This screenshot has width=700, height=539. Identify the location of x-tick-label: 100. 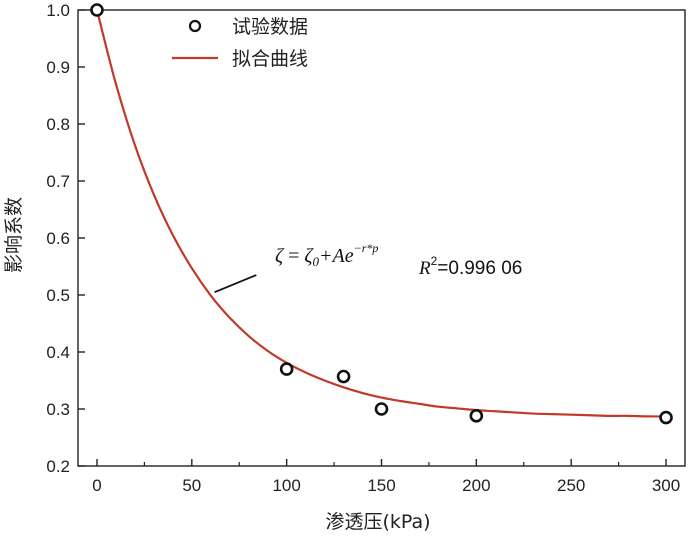
(286, 485).